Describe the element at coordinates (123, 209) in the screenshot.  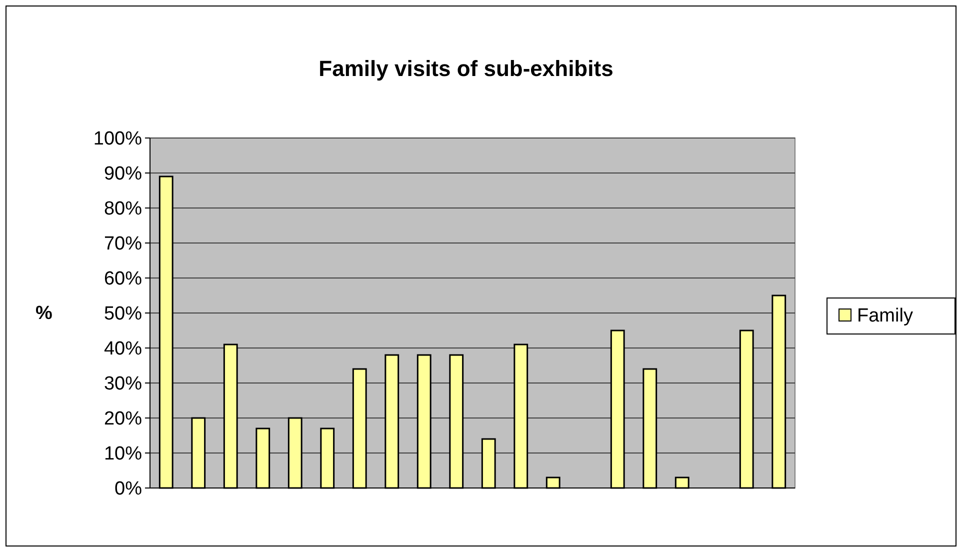
I see `y-tick-label: 80%` at that location.